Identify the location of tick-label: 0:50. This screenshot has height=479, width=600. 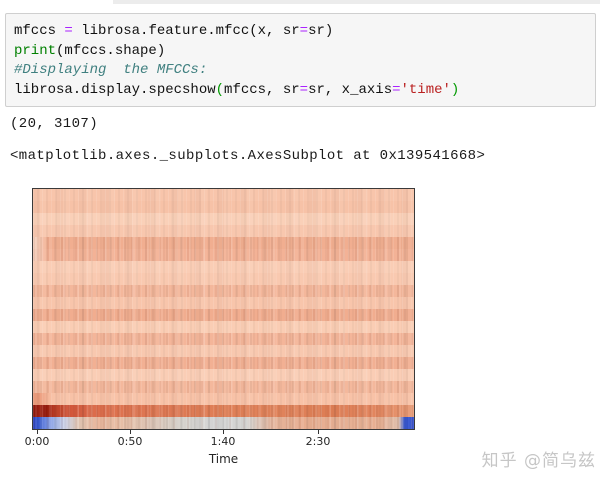
(130, 441).